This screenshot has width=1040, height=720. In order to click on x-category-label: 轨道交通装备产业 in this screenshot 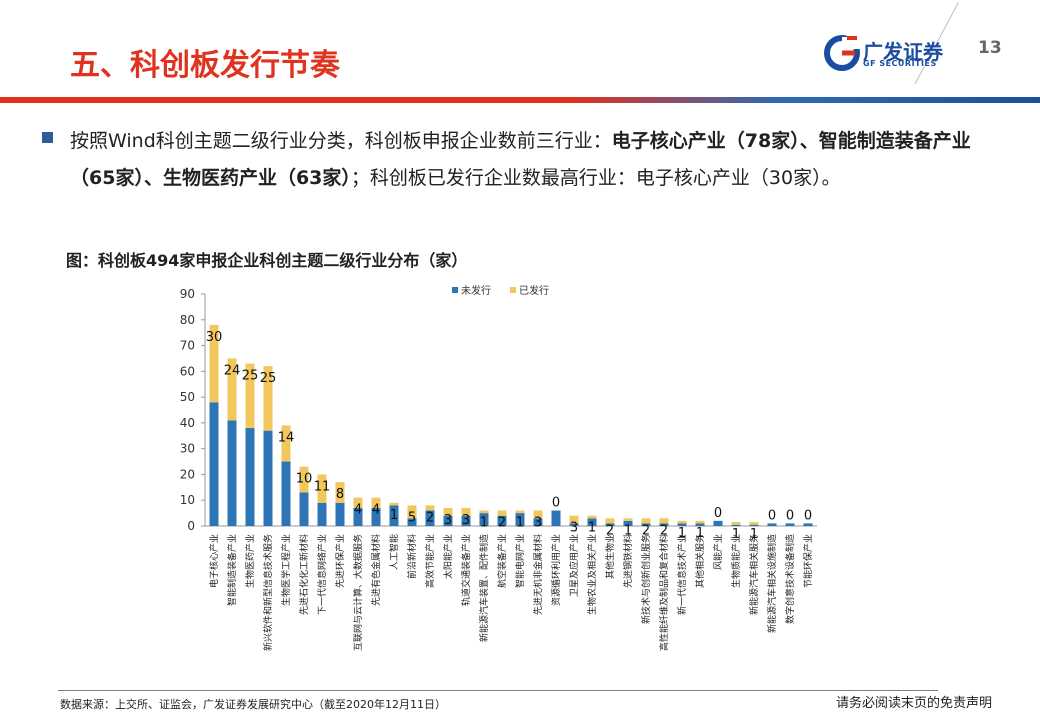, I will do `click(466, 570)`.